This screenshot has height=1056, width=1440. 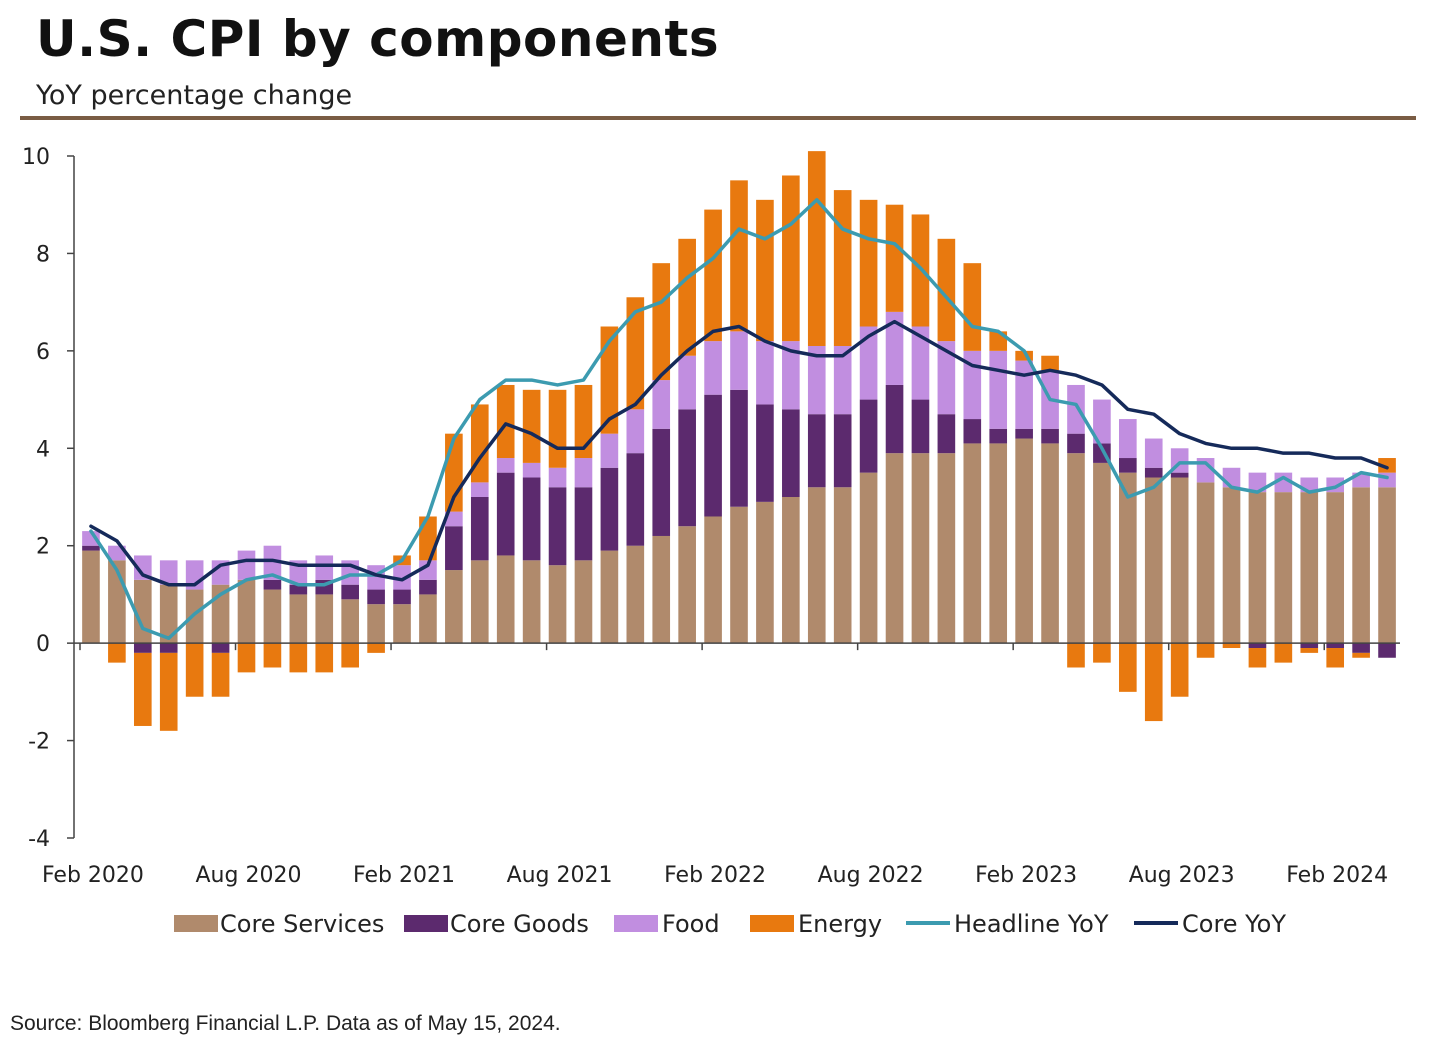 What do you see at coordinates (39, 742) in the screenshot?
I see `y-tick-label: -2` at bounding box center [39, 742].